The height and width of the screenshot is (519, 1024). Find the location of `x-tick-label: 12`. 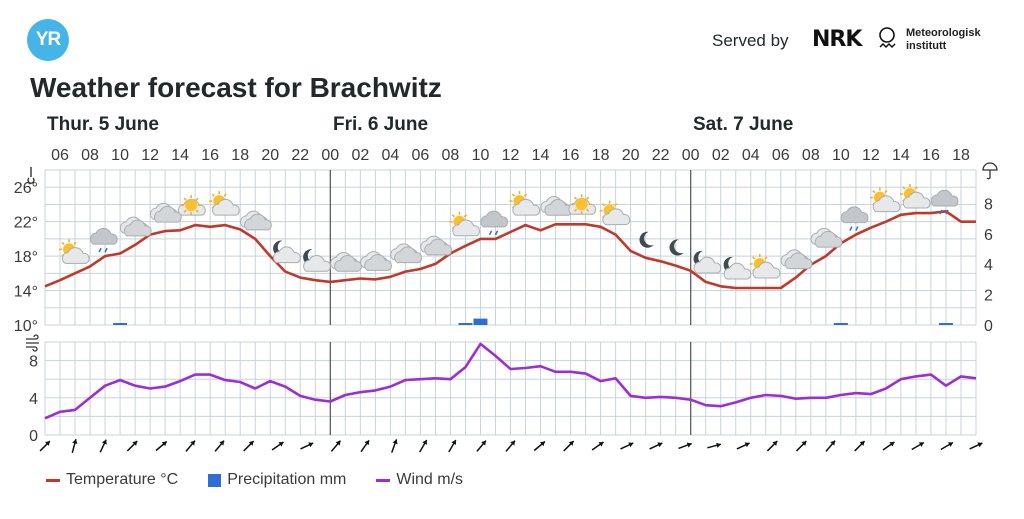

x-tick-label: 12 is located at coordinates (871, 155).